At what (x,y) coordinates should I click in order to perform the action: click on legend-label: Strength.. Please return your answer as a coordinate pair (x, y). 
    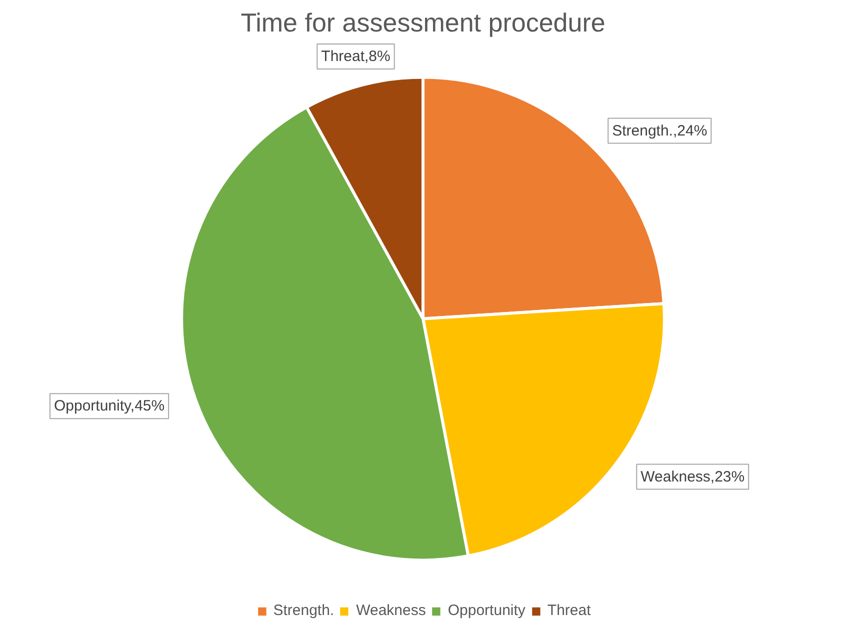
    Looking at the image, I should click on (303, 610).